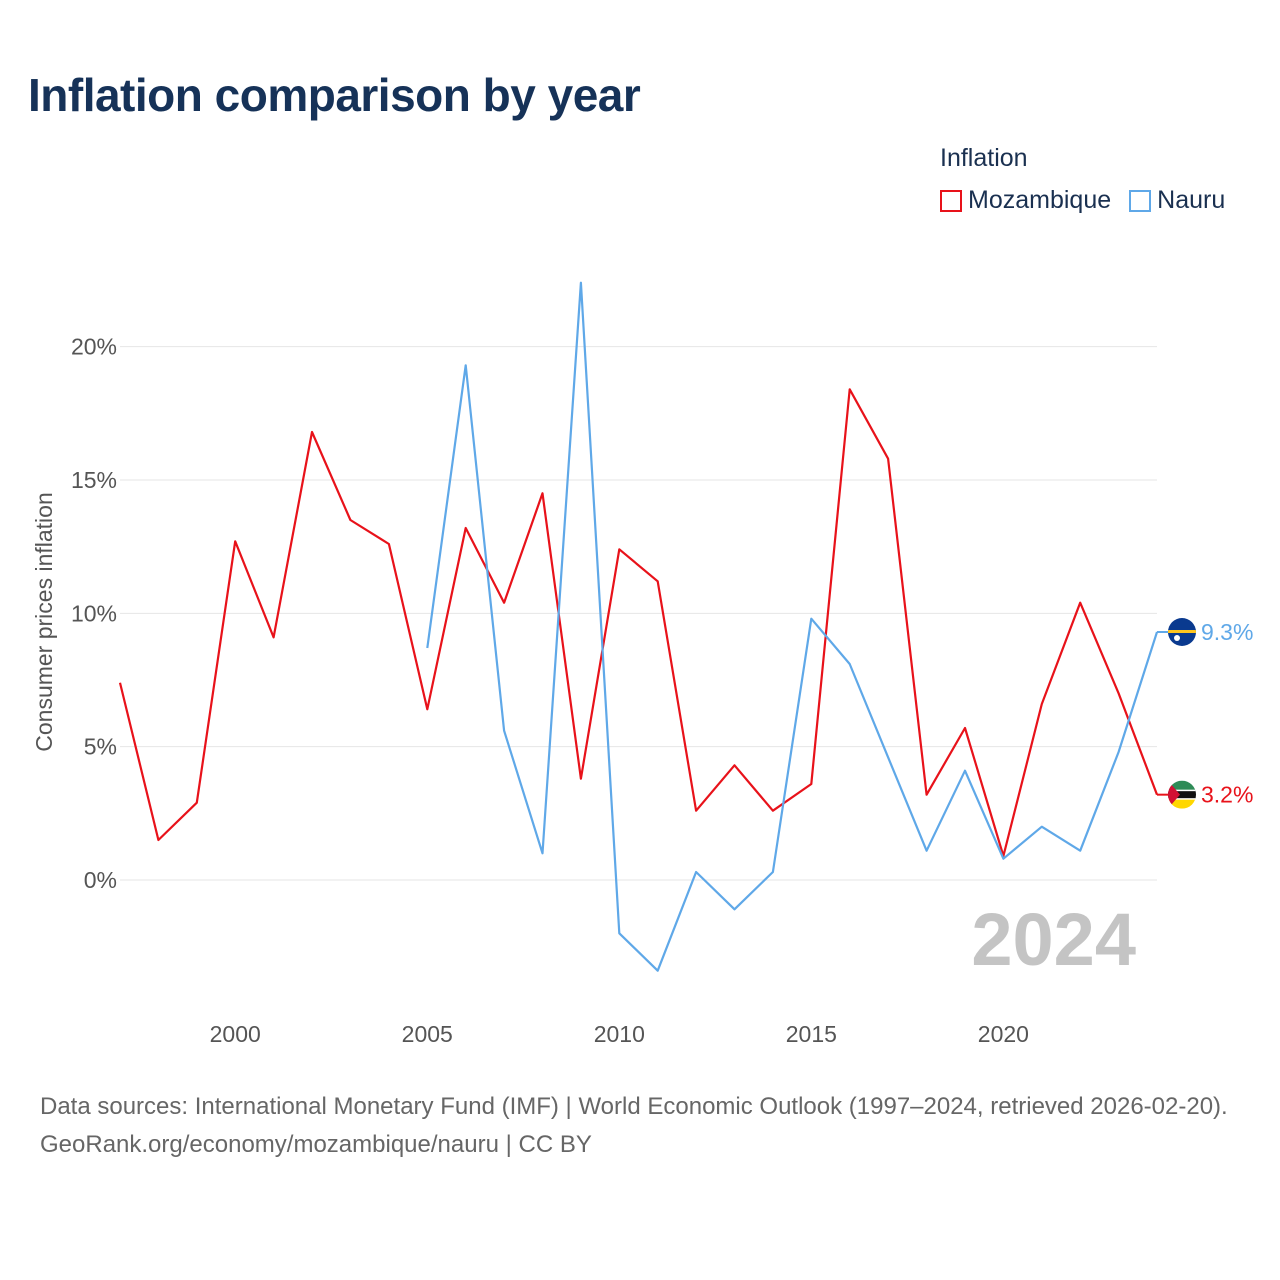 The image size is (1280, 1280). Describe the element at coordinates (1205, 713) in the screenshot. I see `end-markers: 3.2% 9.3%` at that location.